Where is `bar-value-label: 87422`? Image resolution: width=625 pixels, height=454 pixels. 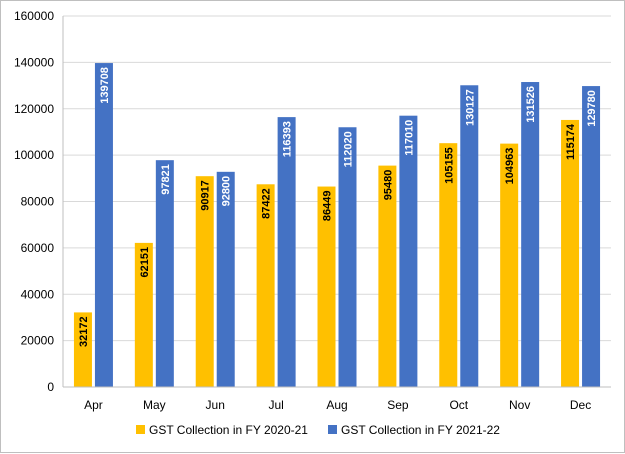
bar-value-label: 87422 is located at coordinates (267, 203).